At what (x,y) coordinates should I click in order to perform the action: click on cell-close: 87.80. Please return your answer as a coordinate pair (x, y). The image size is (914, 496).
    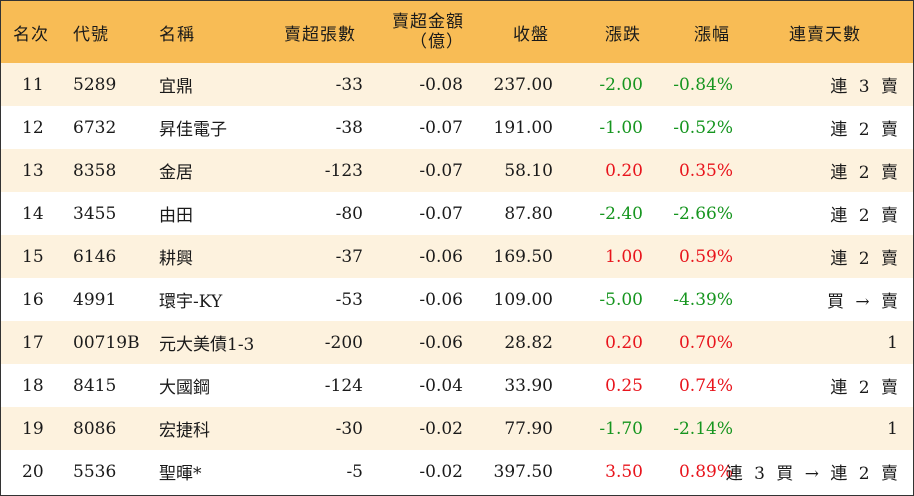
    Looking at the image, I should click on (528, 213).